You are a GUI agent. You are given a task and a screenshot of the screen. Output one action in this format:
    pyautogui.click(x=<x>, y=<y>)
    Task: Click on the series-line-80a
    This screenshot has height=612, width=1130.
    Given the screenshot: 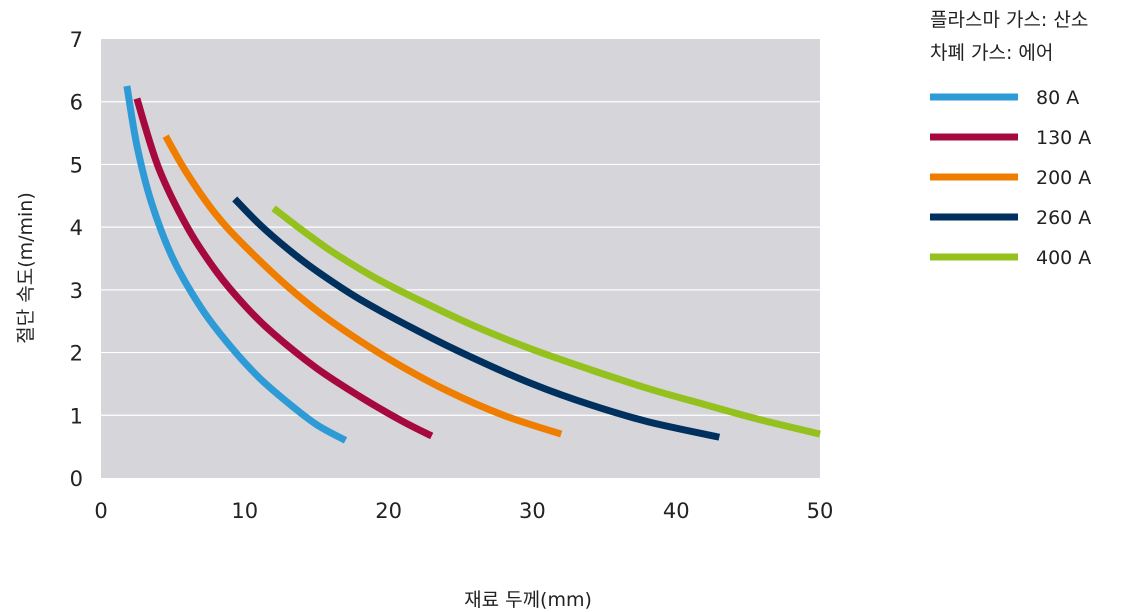 What is the action you would take?
    pyautogui.click(x=235, y=264)
    